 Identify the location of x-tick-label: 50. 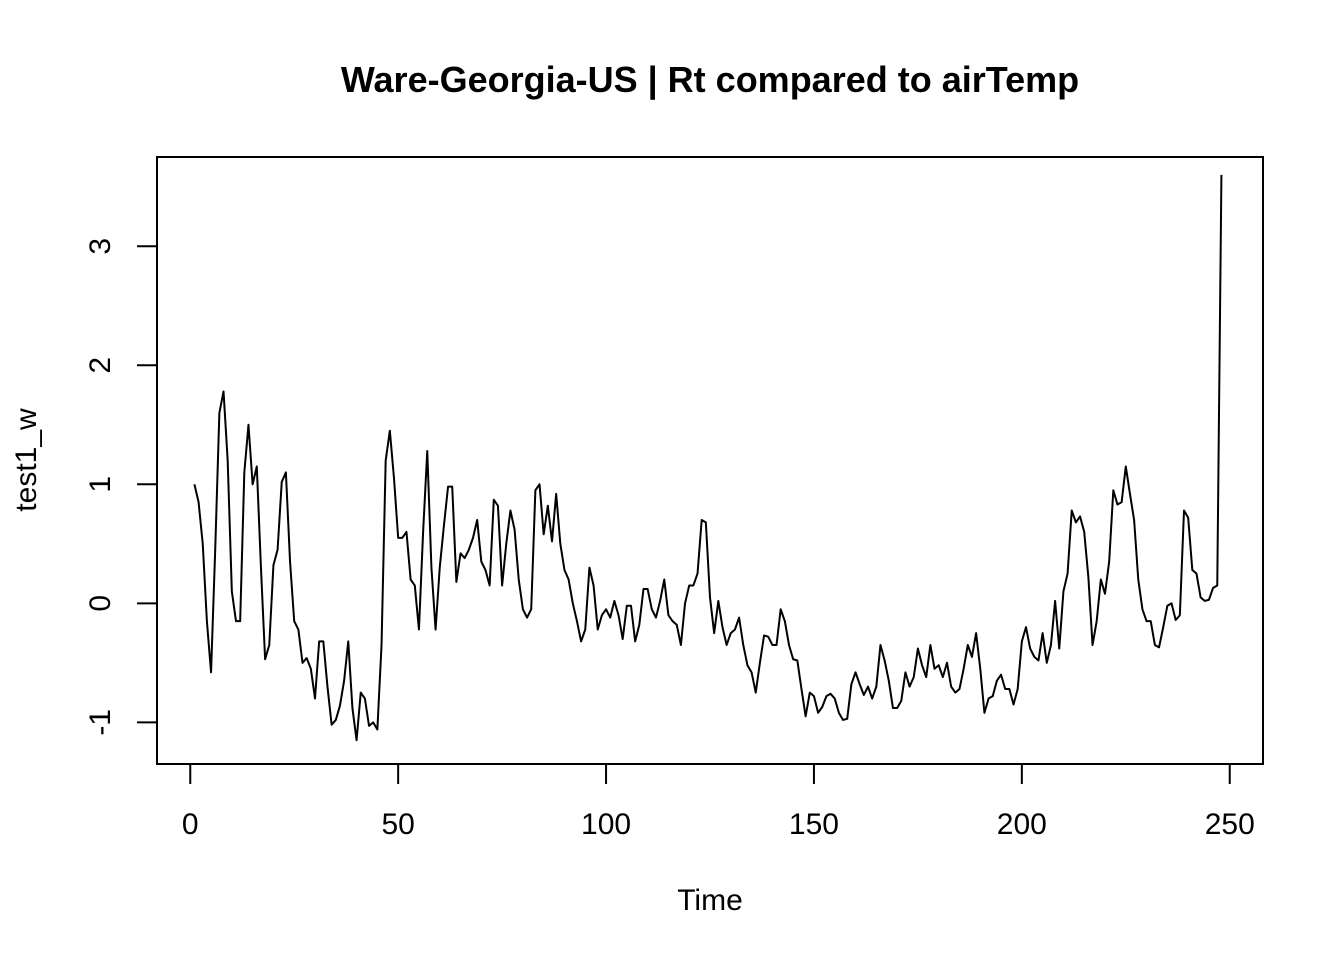
(397, 824).